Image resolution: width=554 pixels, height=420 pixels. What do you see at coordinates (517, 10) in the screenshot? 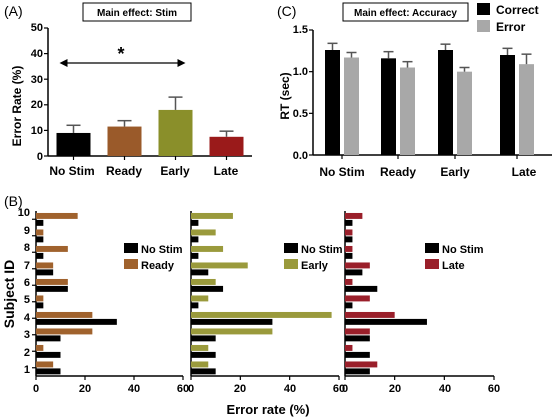
I see `legend-label-correct: Correct` at bounding box center [517, 10].